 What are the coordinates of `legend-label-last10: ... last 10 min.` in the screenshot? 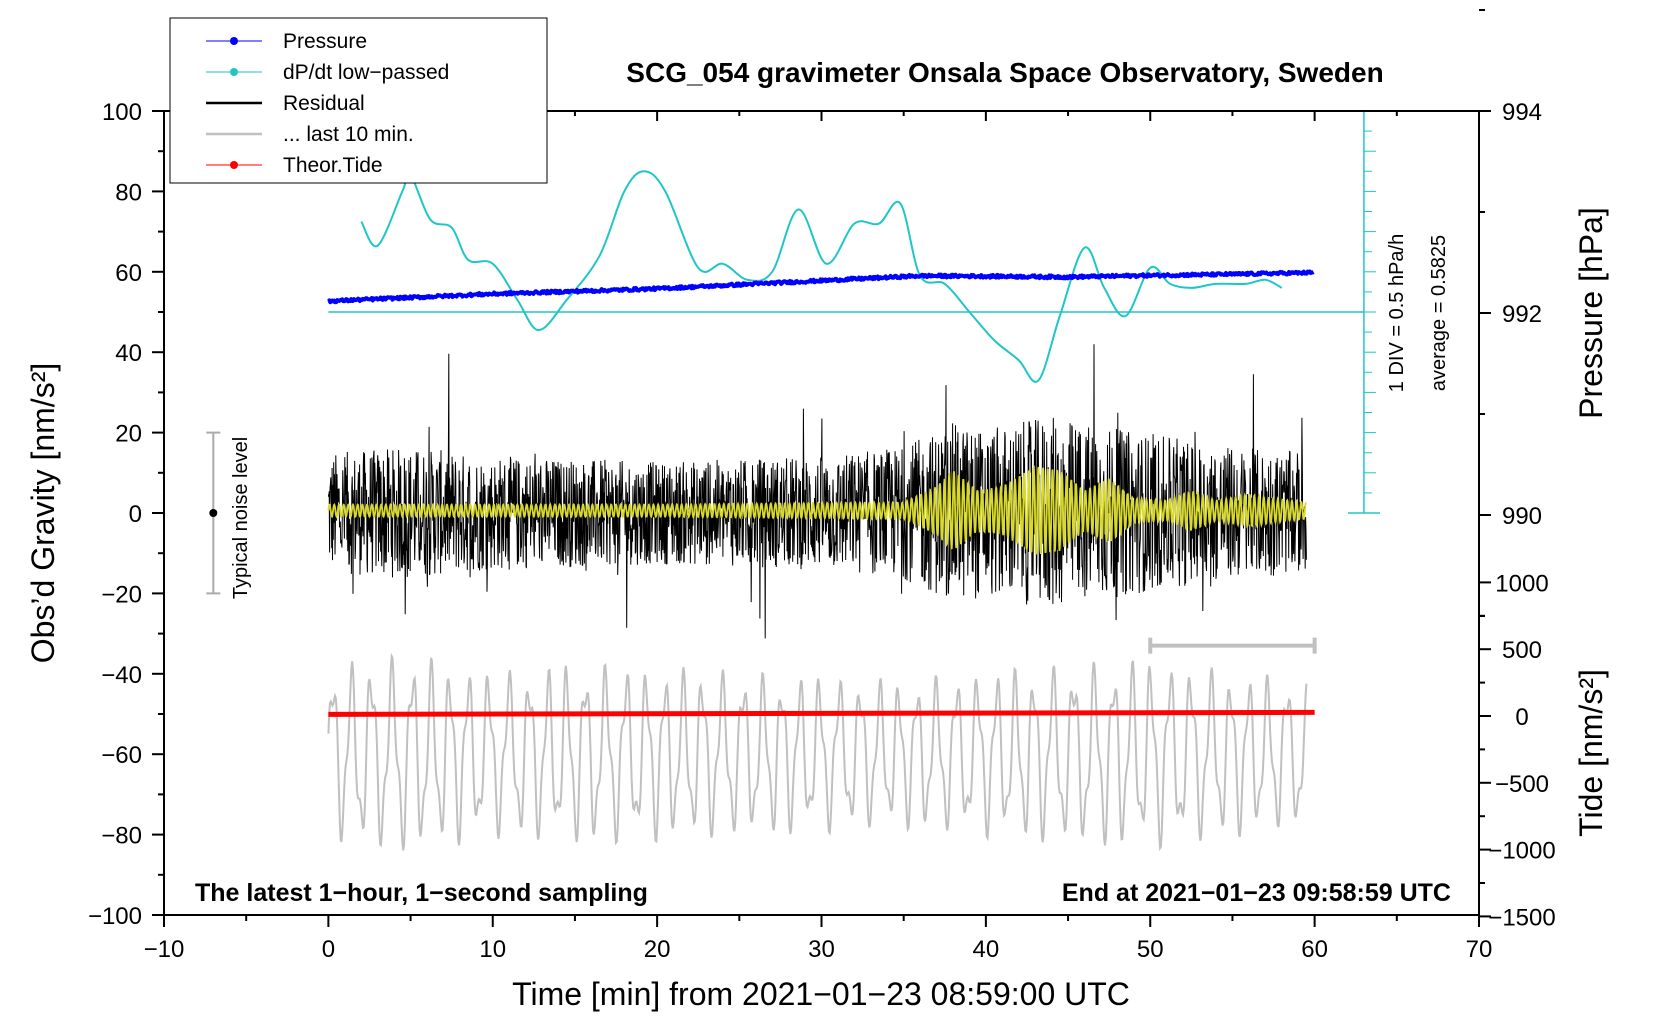 It's located at (348, 134).